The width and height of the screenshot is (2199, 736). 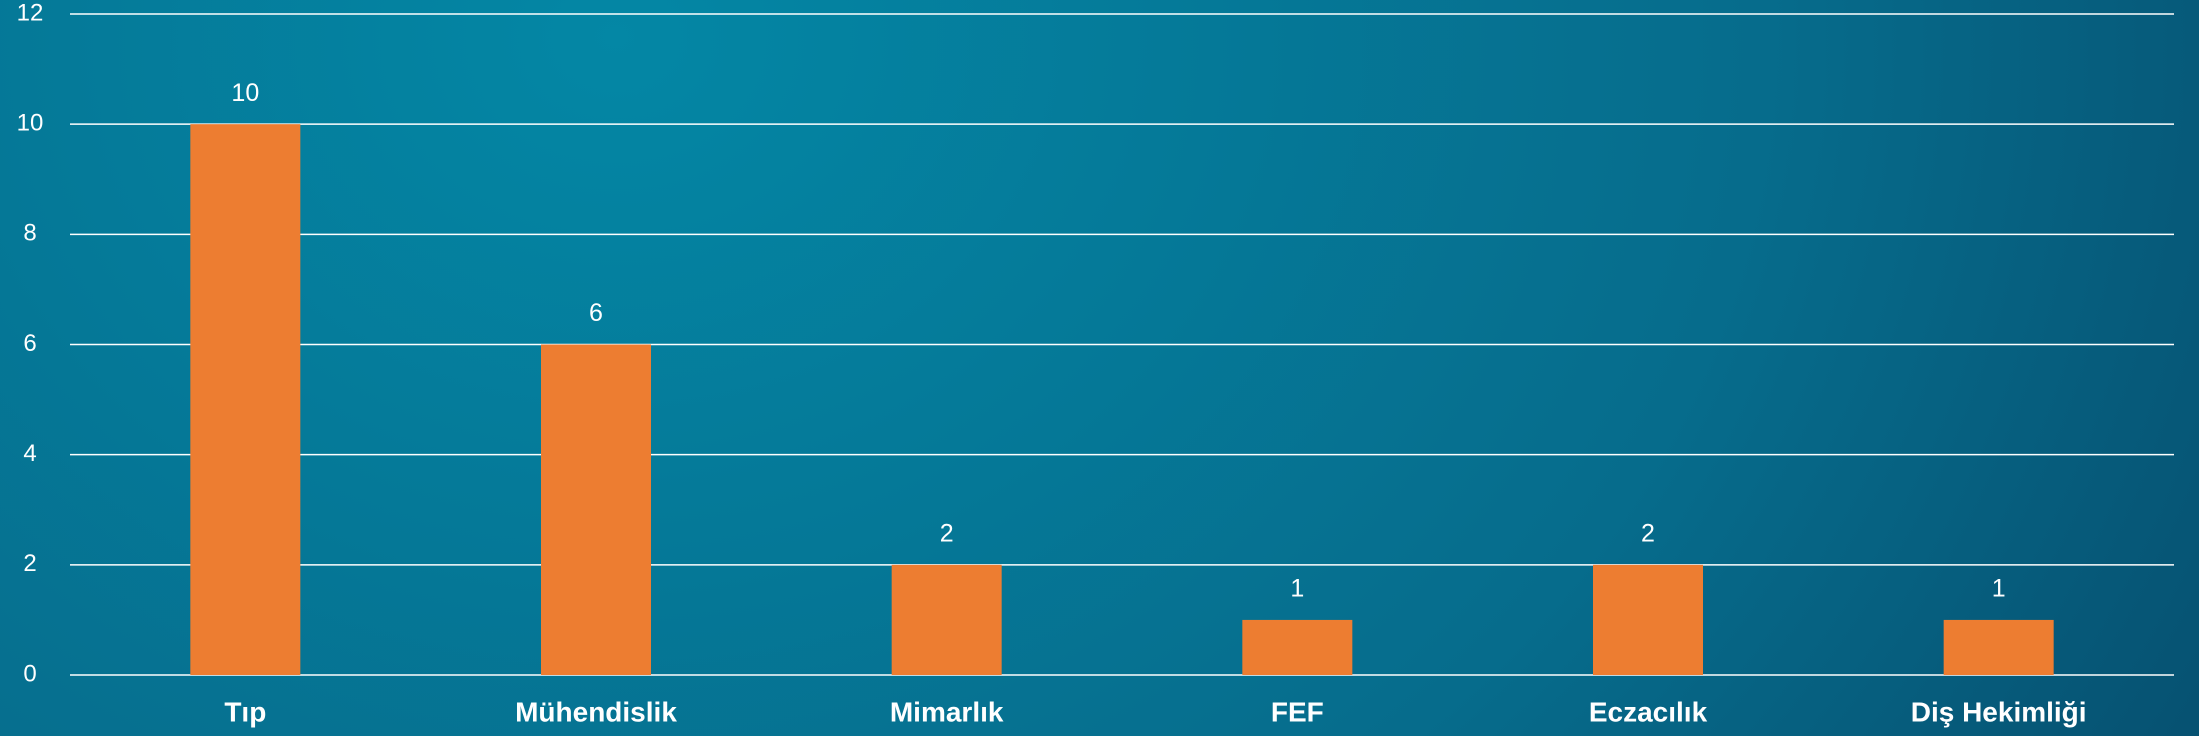 What do you see at coordinates (947, 711) in the screenshot?
I see `x-tick-label: Mimarlık` at bounding box center [947, 711].